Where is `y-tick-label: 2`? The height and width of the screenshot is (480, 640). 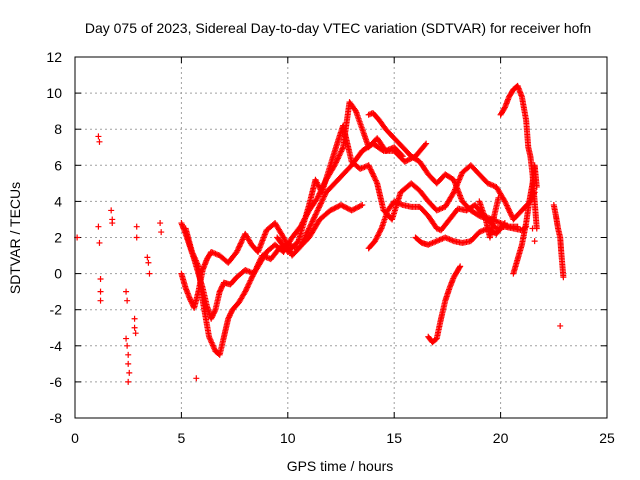
y-tick-label: 2 is located at coordinates (58, 238).